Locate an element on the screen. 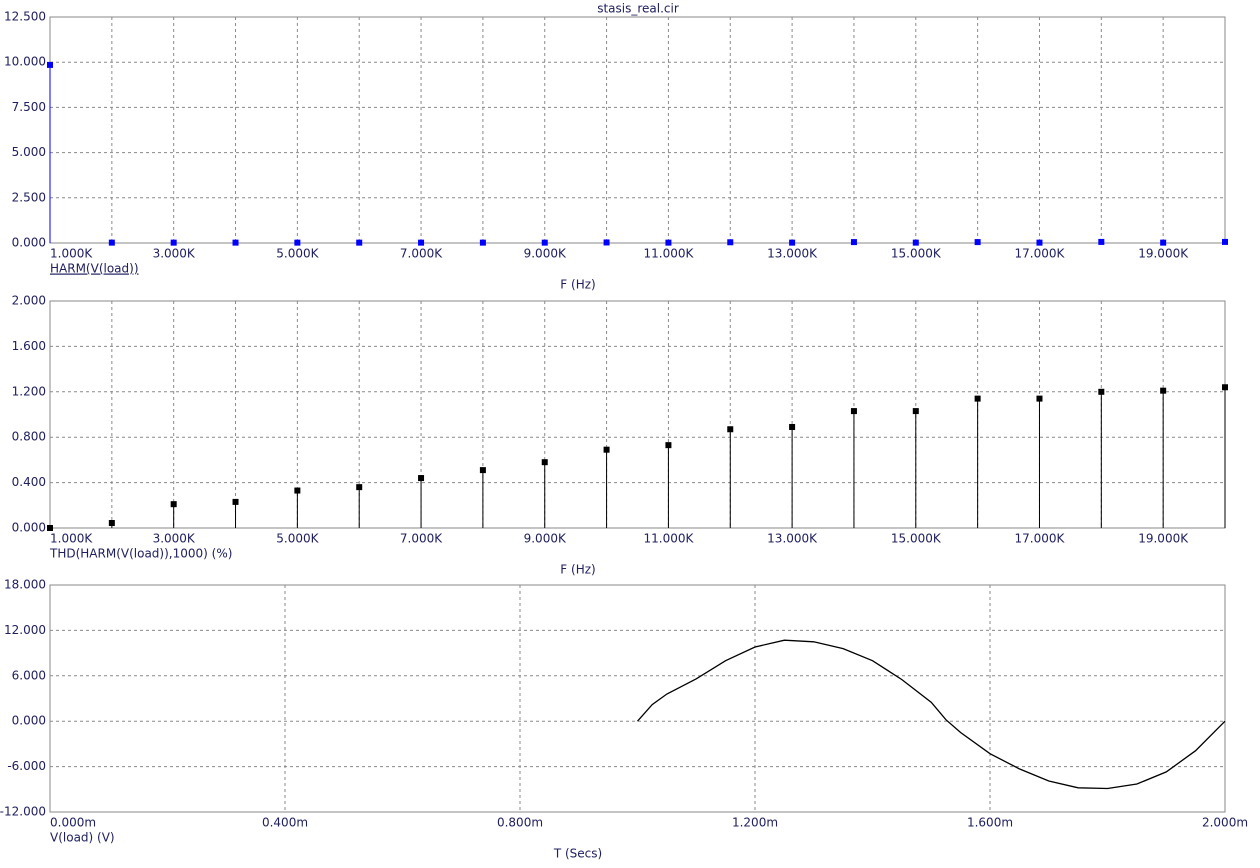 The height and width of the screenshot is (868, 1260). y-tick-label: 12.500 is located at coordinates (25, 17).